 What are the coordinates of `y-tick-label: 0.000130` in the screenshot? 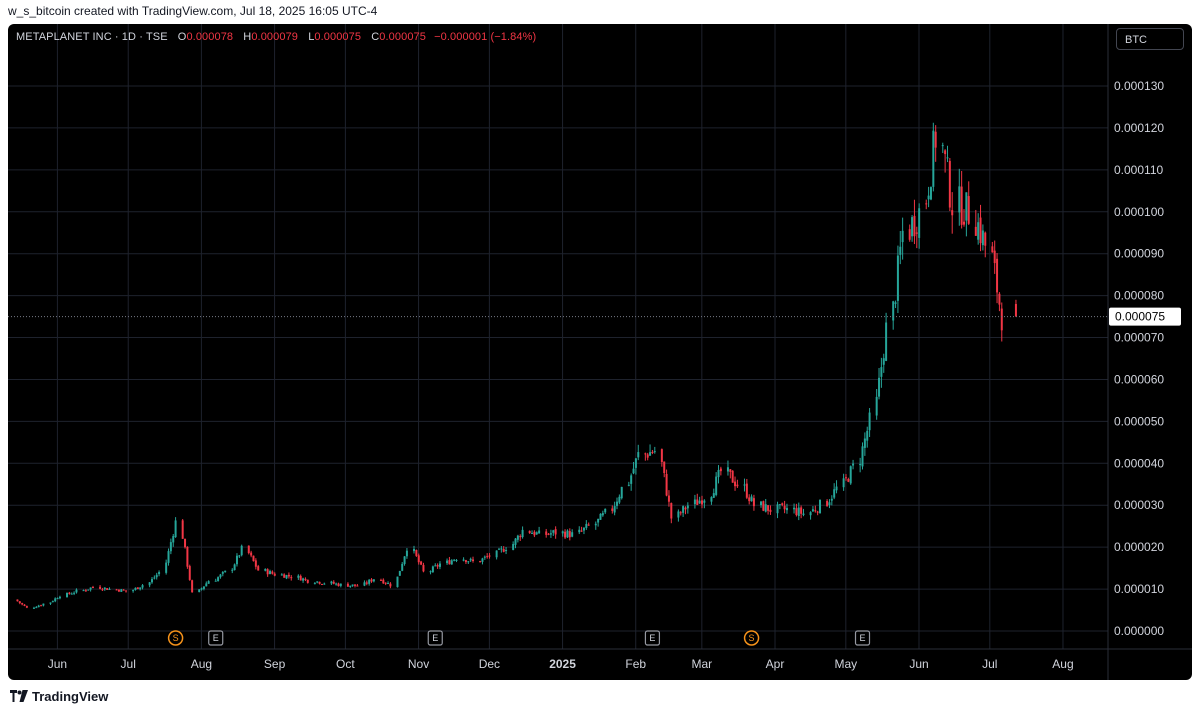 It's located at (1139, 86).